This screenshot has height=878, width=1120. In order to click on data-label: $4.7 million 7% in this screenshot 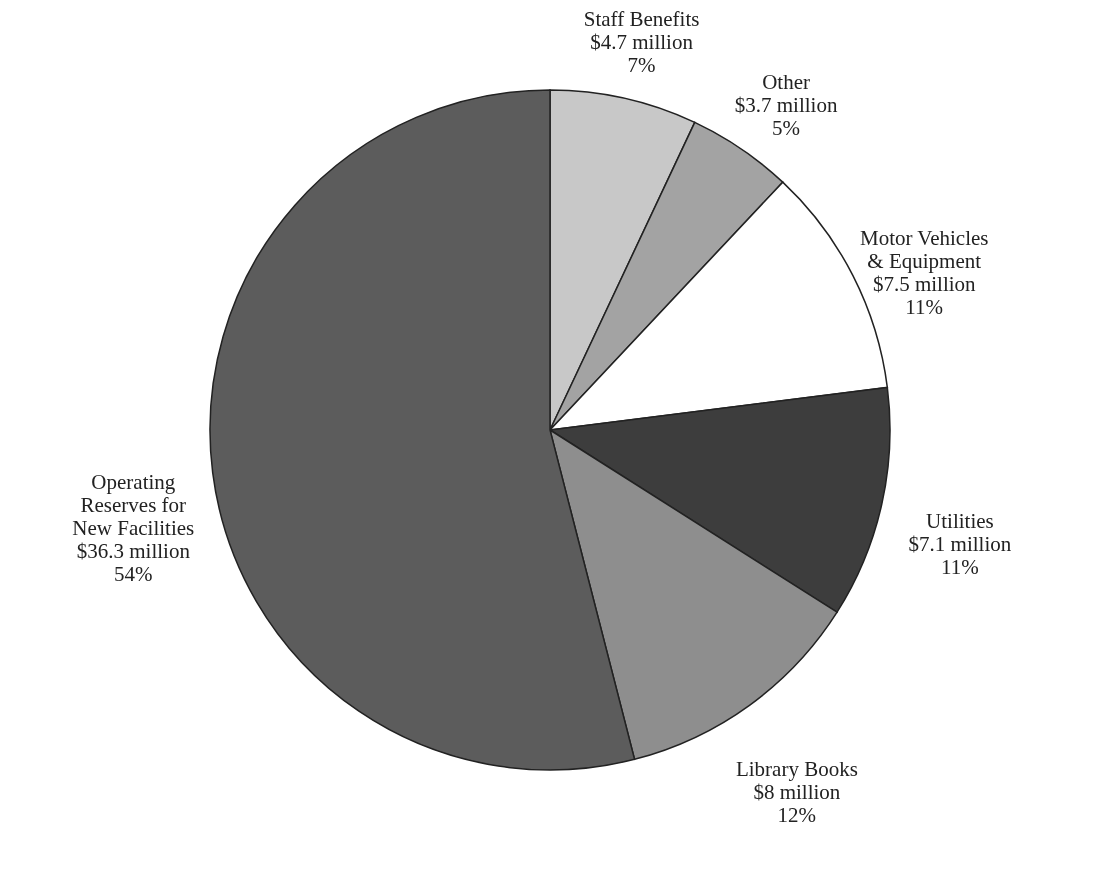, I will do `click(642, 54)`.